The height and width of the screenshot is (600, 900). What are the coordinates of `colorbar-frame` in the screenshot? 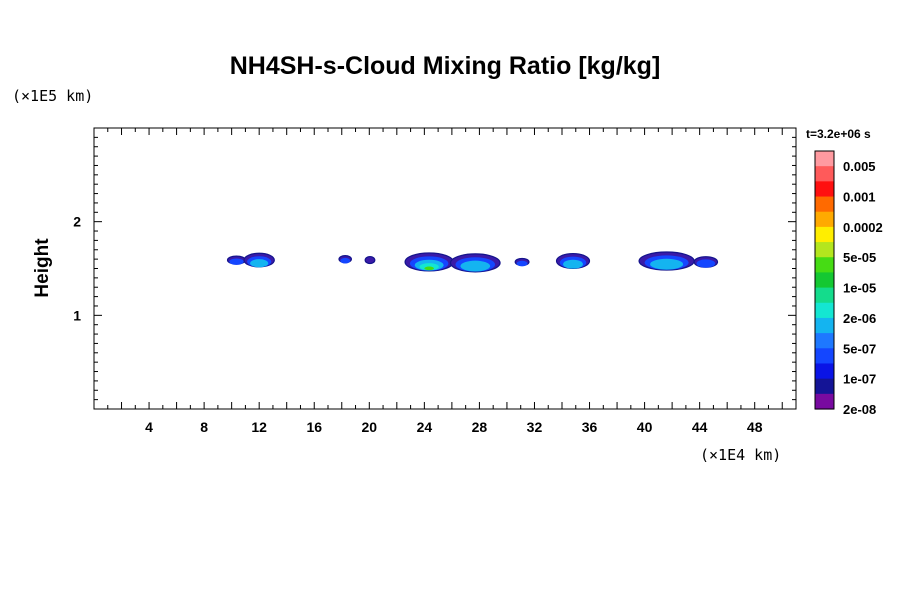 It's located at (824, 280).